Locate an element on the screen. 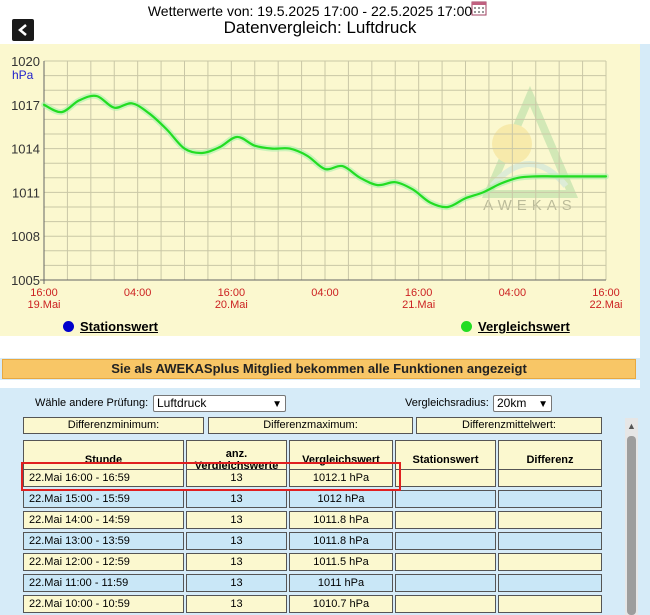 The height and width of the screenshot is (615, 650). y-axis-unit: hPa is located at coordinates (23, 75).